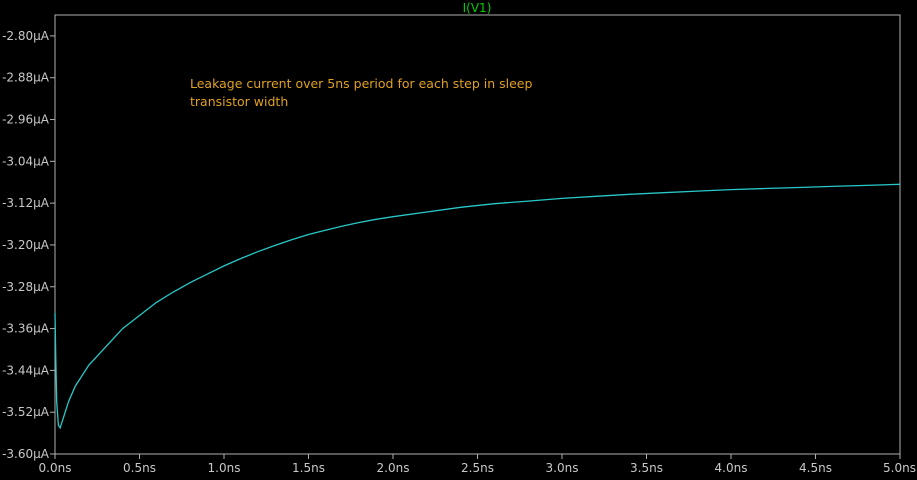 Image resolution: width=917 pixels, height=480 pixels. What do you see at coordinates (224, 468) in the screenshot?
I see `x-tick-label: 1.0ns` at bounding box center [224, 468].